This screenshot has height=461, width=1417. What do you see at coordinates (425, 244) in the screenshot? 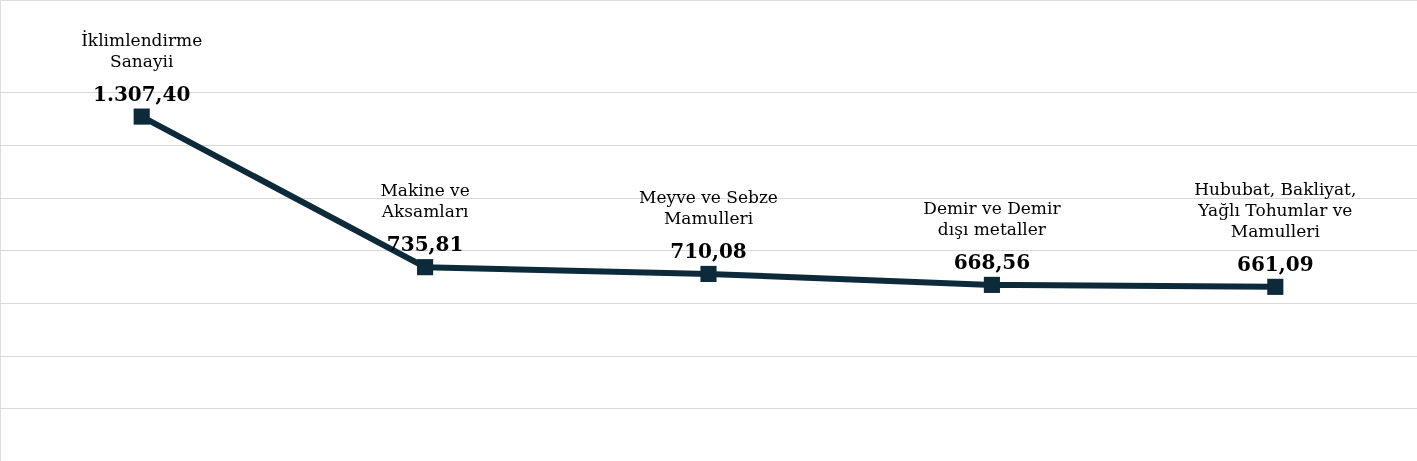
I see `data-label: 735,81` at bounding box center [425, 244].